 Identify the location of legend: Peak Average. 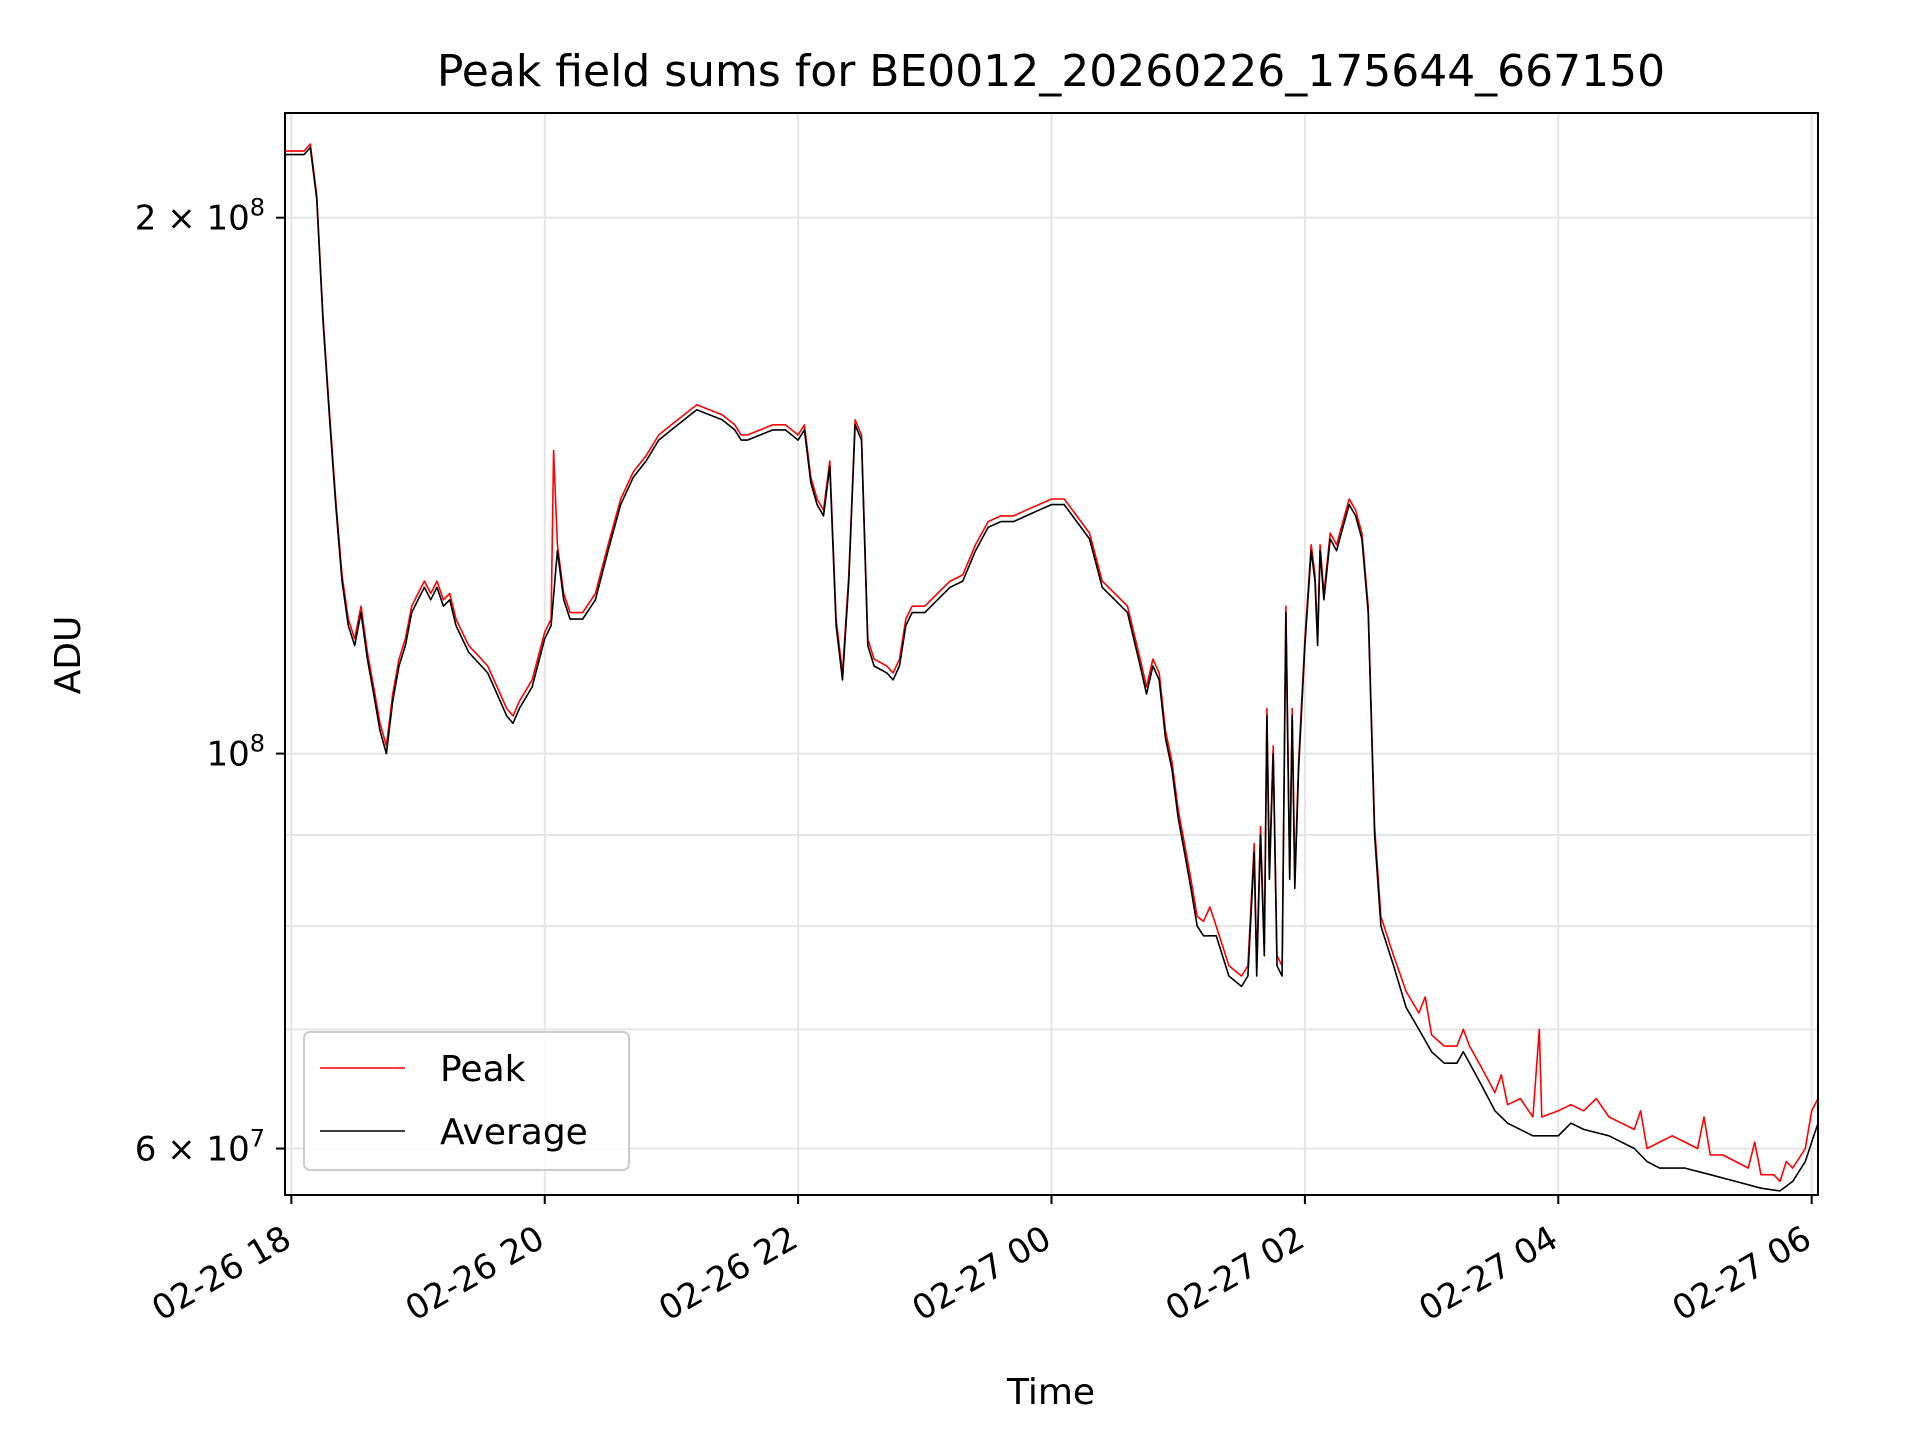
(466, 1101).